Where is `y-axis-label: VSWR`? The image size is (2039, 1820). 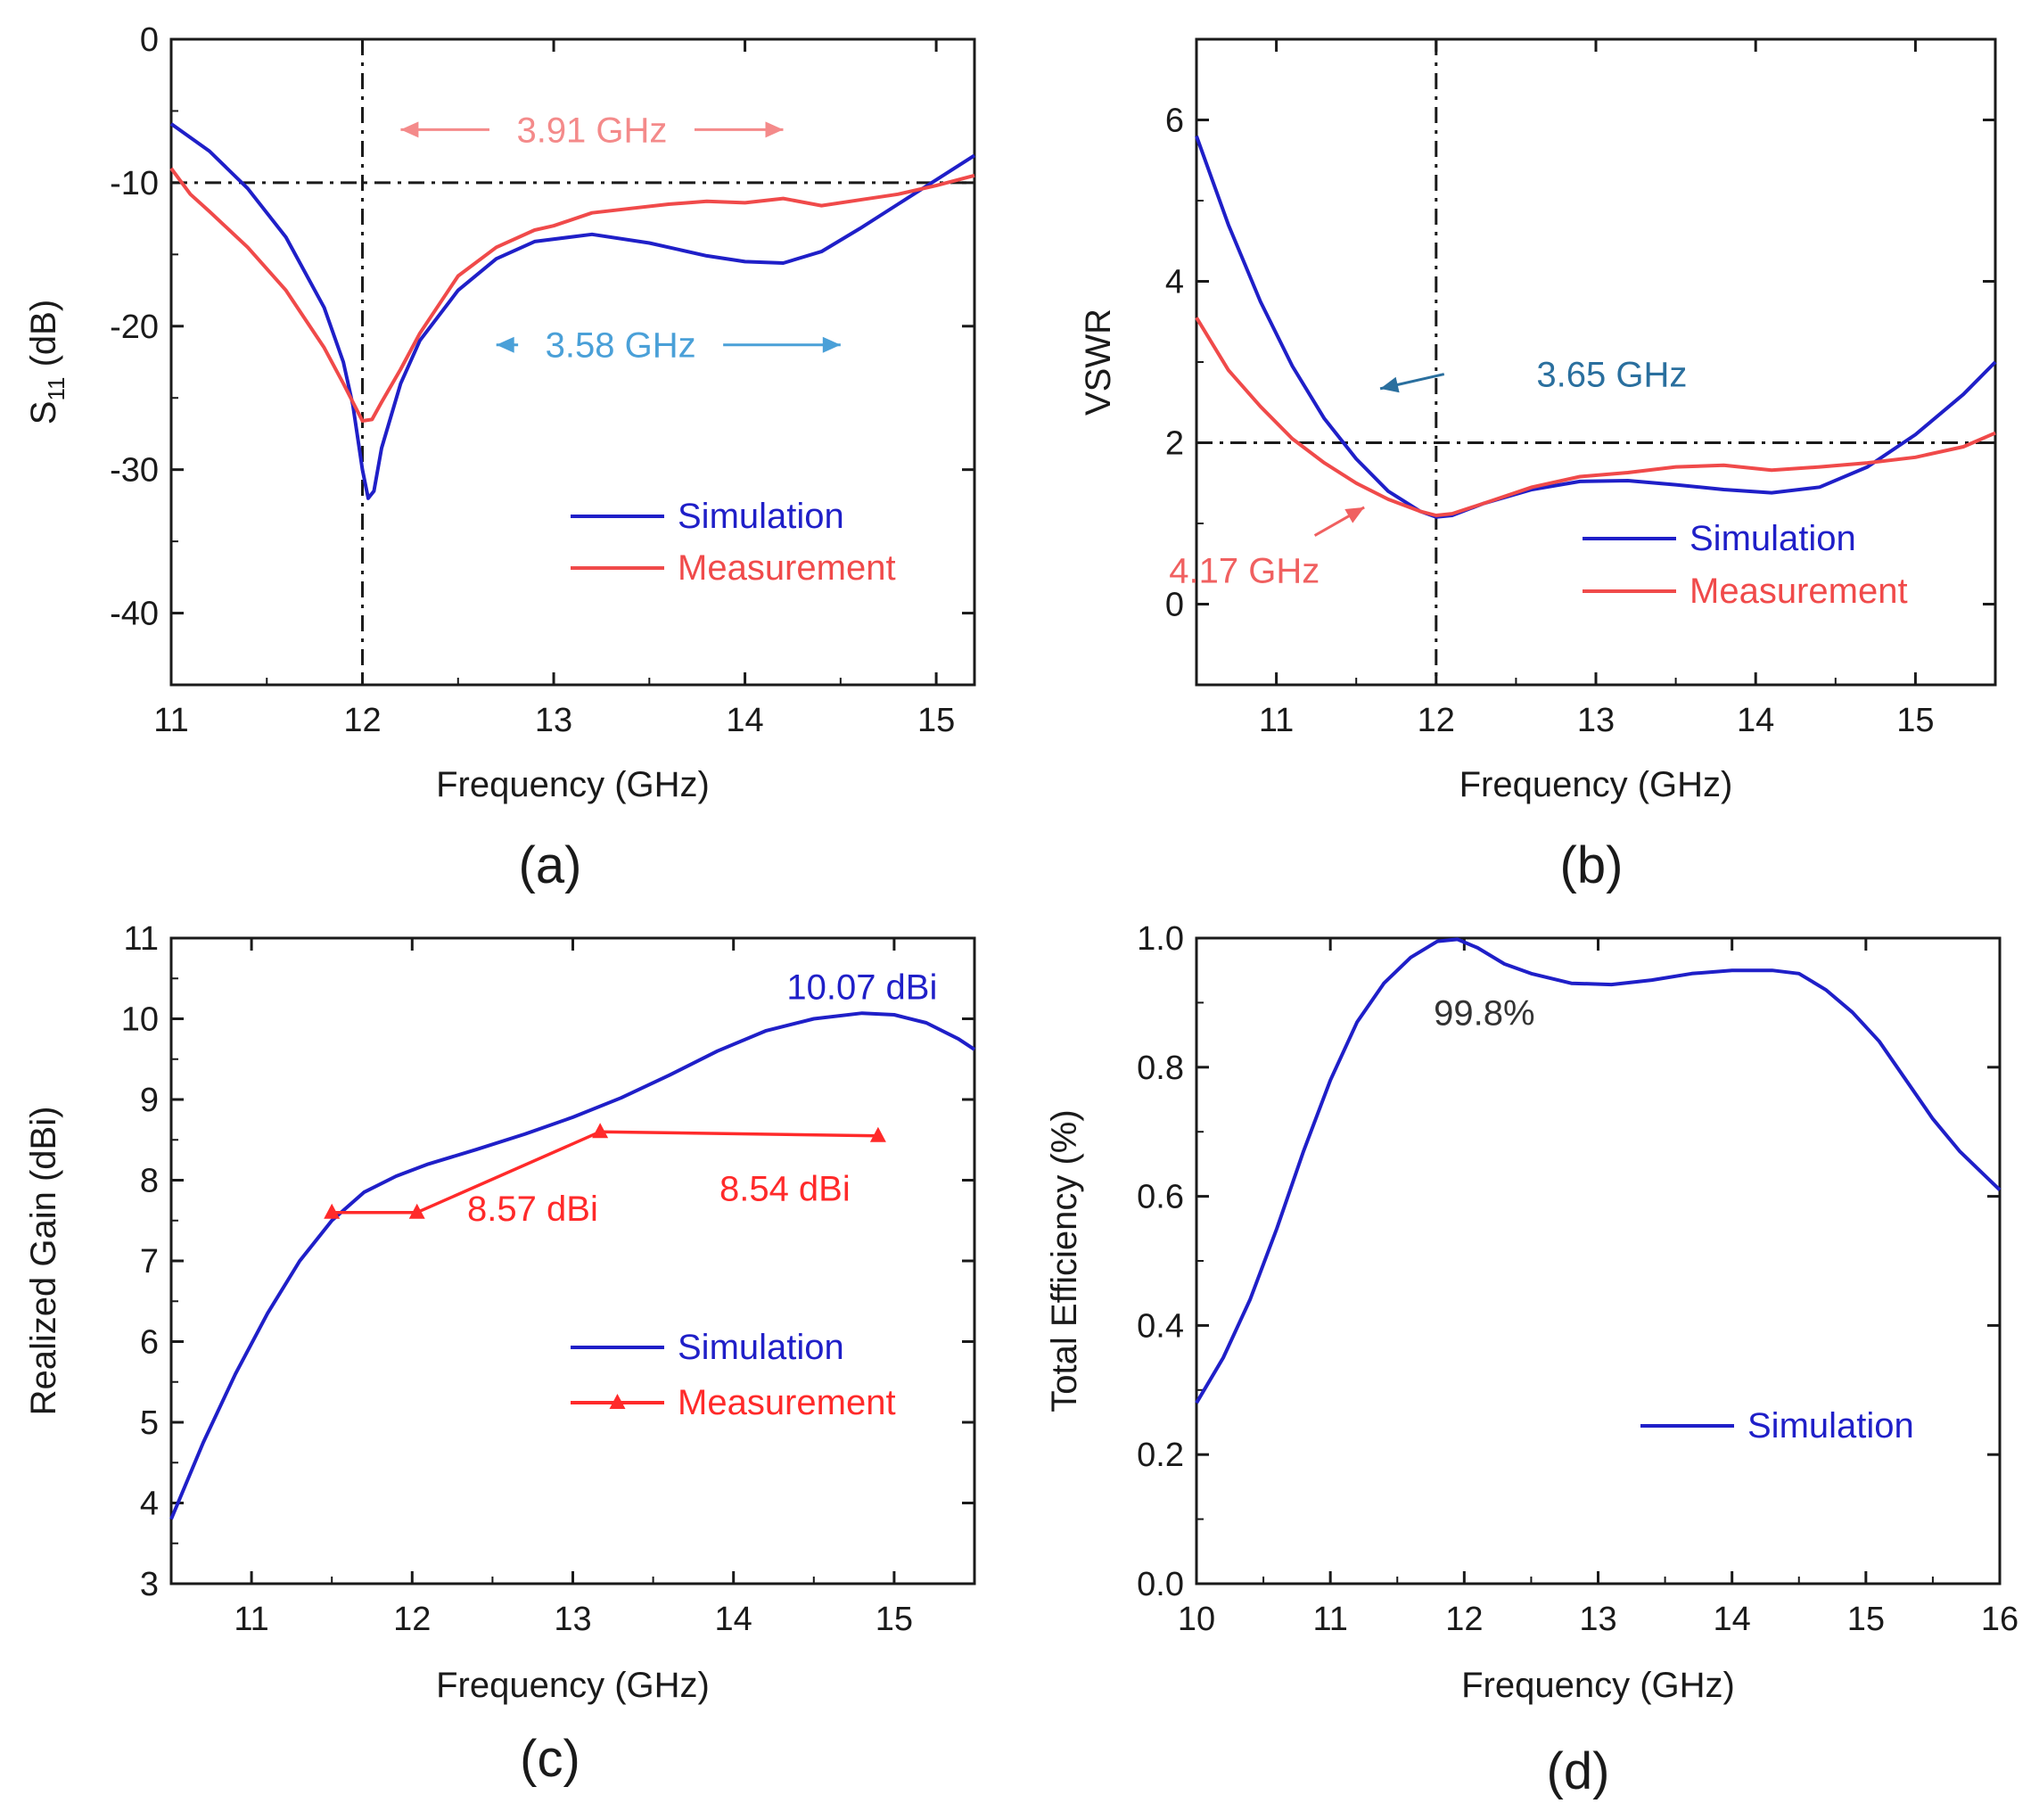 y-axis-label: VSWR is located at coordinates (1098, 363).